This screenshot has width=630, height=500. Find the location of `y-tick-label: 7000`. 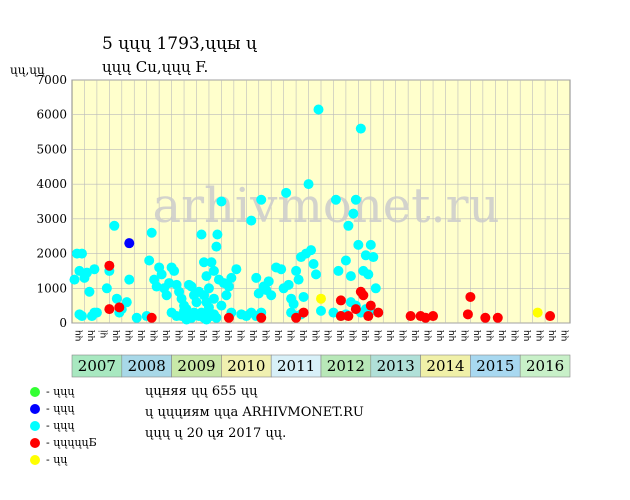

y-tick-label: 7000 is located at coordinates (51, 80).